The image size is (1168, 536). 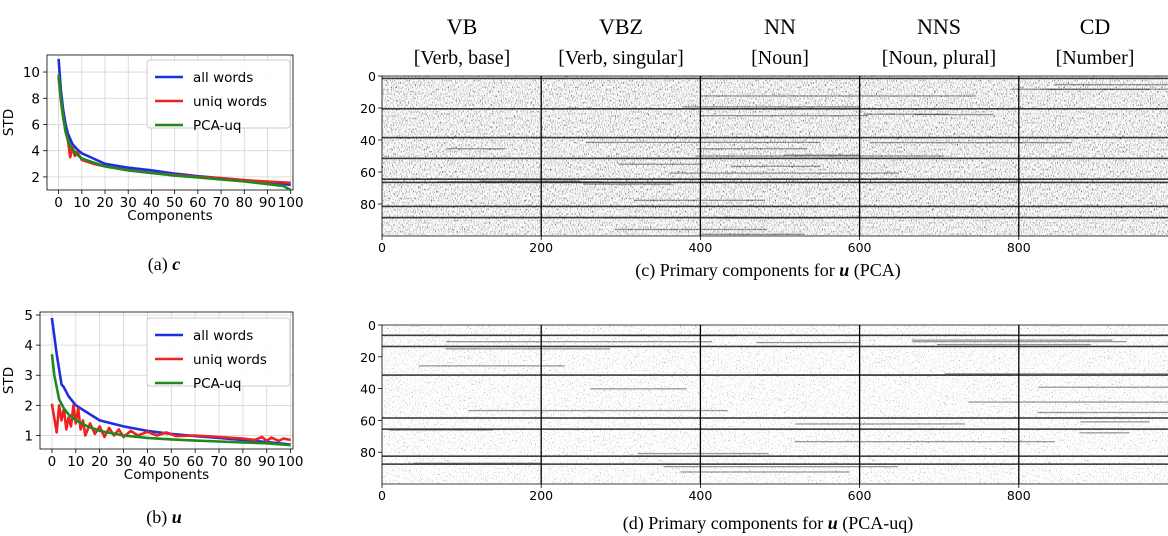 I want to click on y-tick-label: 80, so click(x=368, y=204).